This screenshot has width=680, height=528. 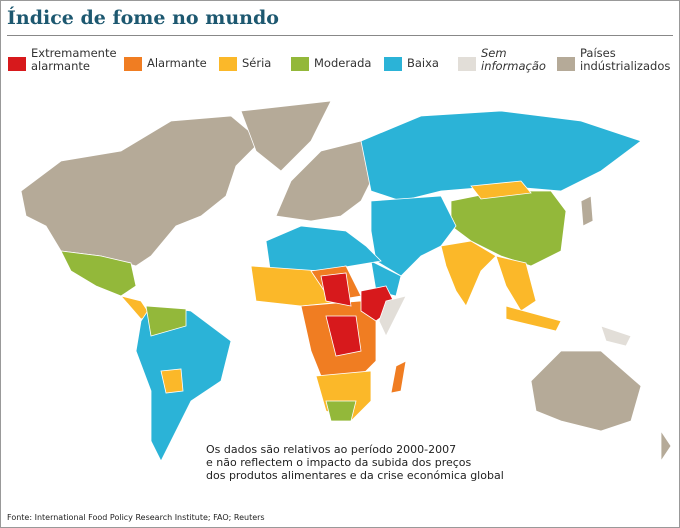 I want to click on legend-label: Séria, so click(x=257, y=63).